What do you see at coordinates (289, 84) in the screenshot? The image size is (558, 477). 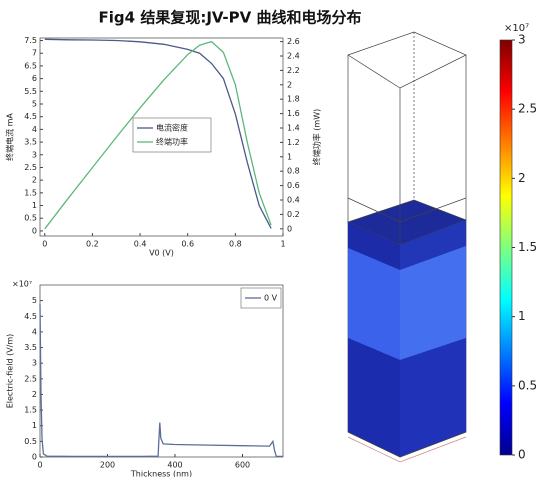 I see `y2-tick-label: 2` at bounding box center [289, 84].